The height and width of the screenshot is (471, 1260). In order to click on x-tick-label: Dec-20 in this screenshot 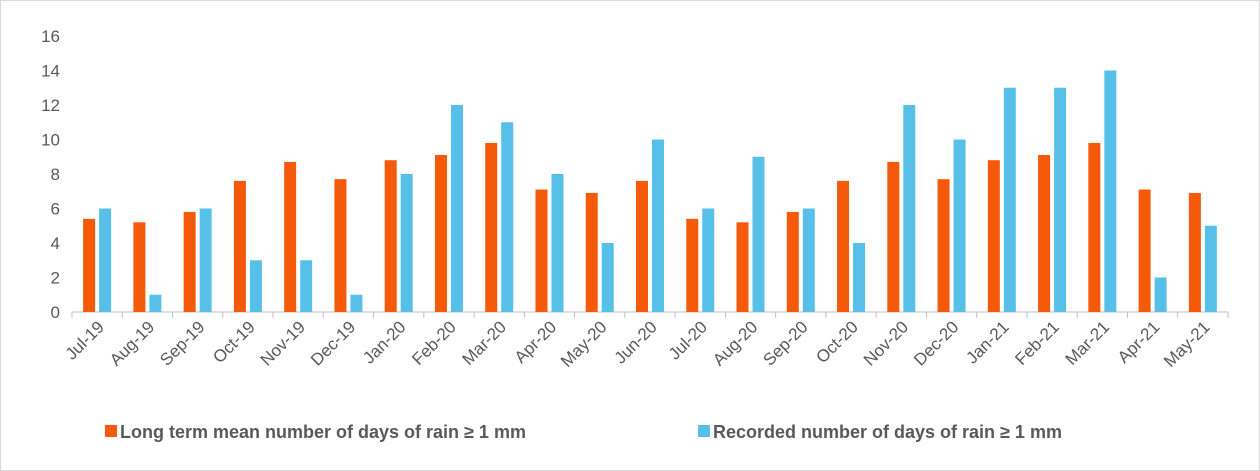, I will do `click(936, 343)`.